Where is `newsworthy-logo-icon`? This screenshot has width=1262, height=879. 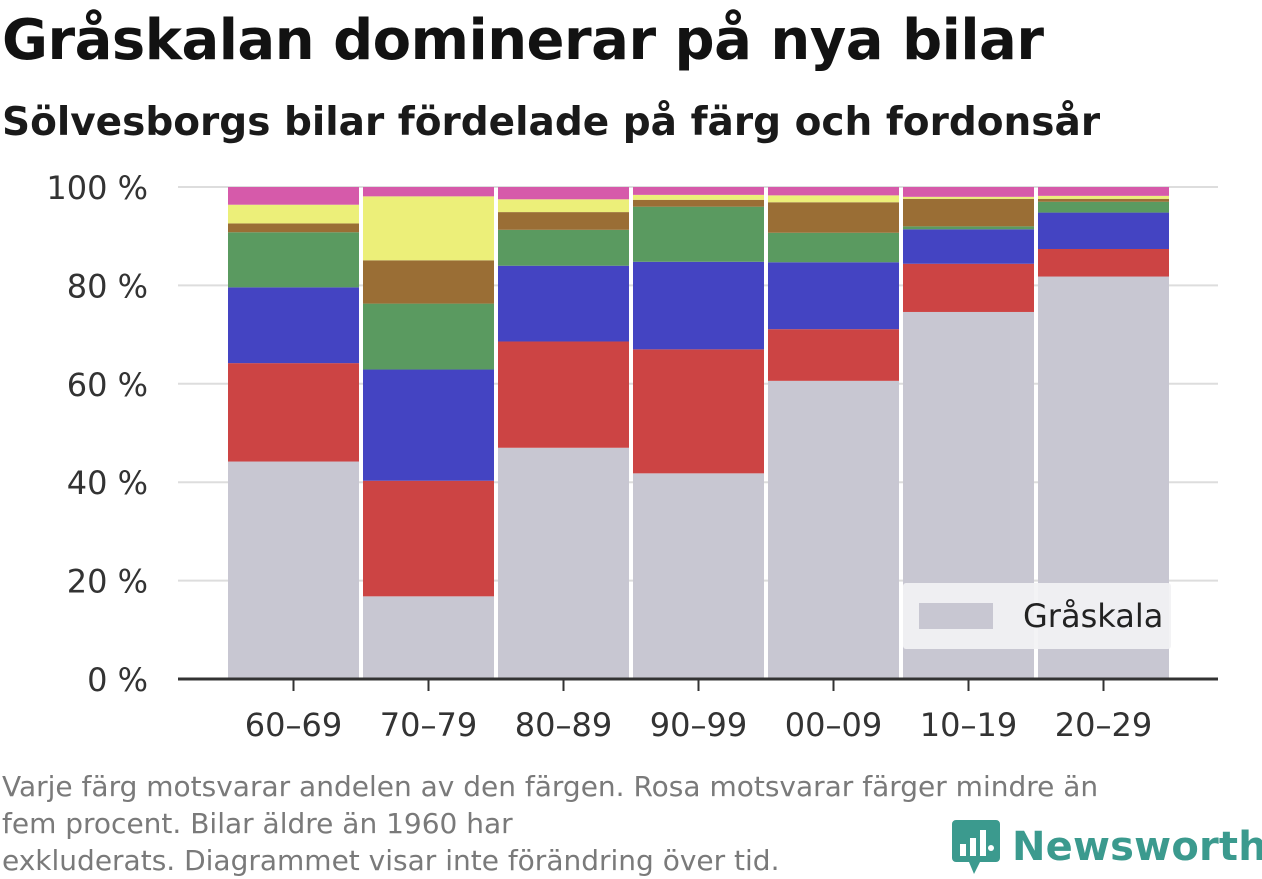
newsworthy-logo-icon is located at coordinates (976, 847).